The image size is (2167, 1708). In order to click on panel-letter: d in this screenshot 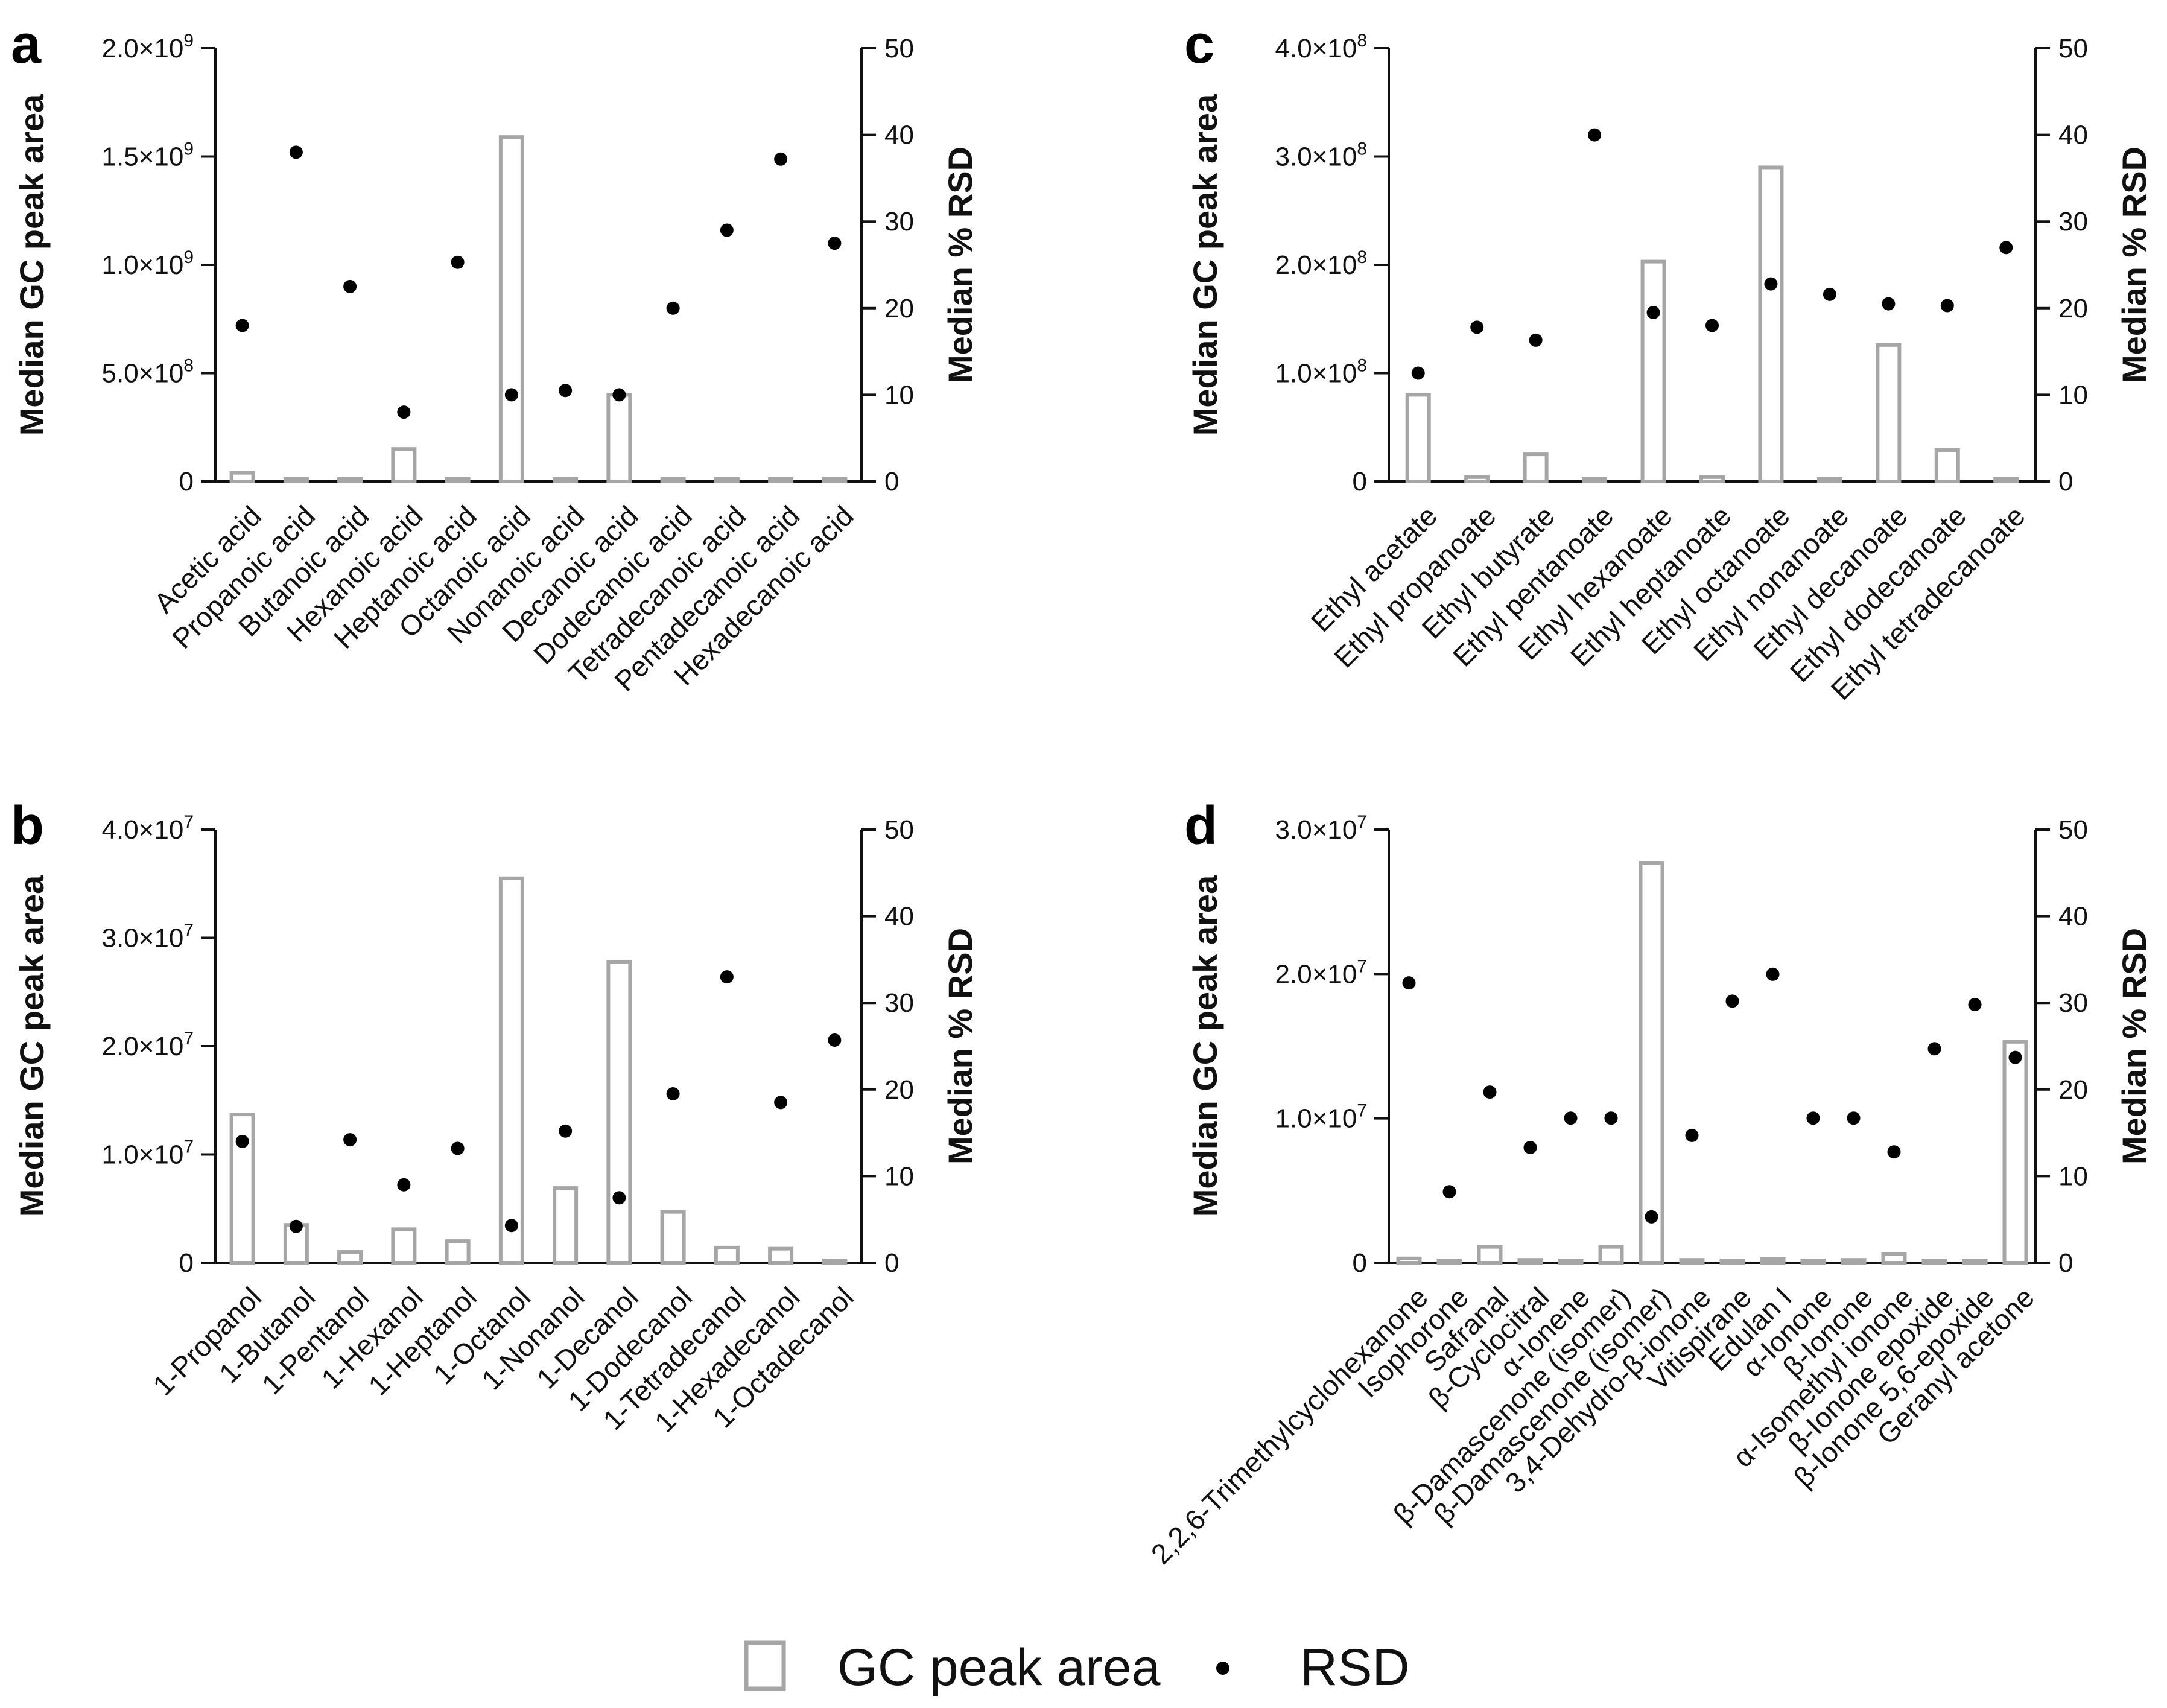, I will do `click(1200, 826)`.